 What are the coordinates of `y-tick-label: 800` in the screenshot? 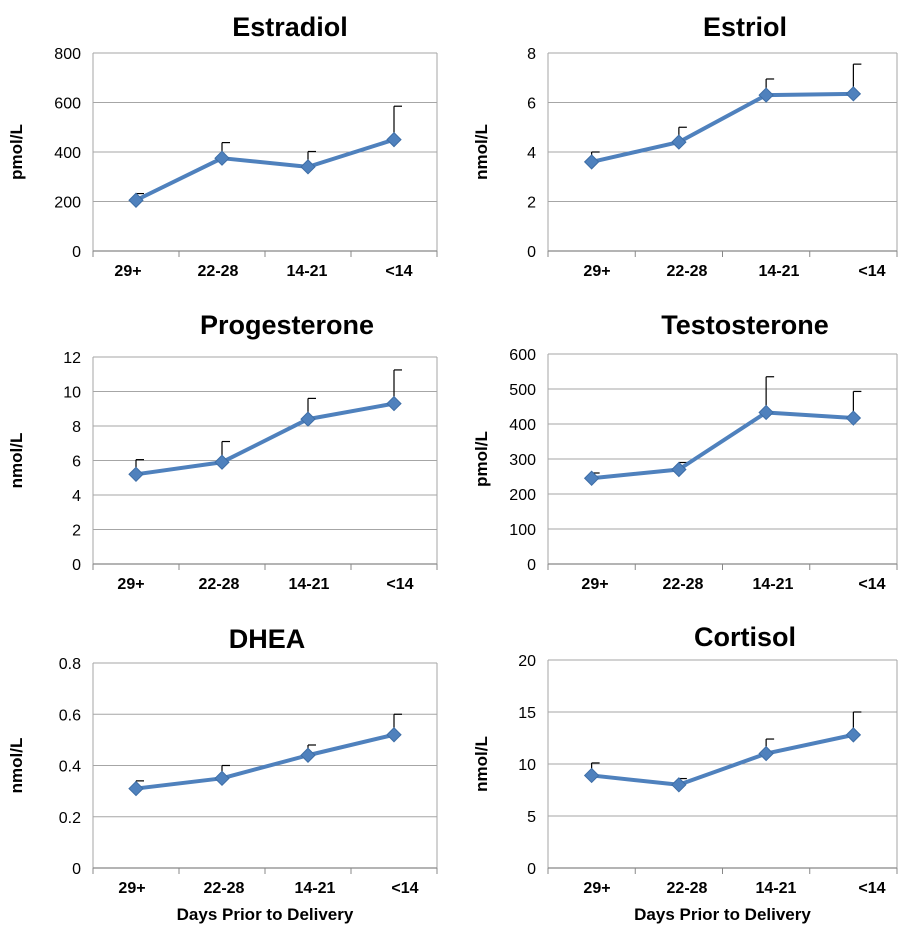 It's located at (67, 54).